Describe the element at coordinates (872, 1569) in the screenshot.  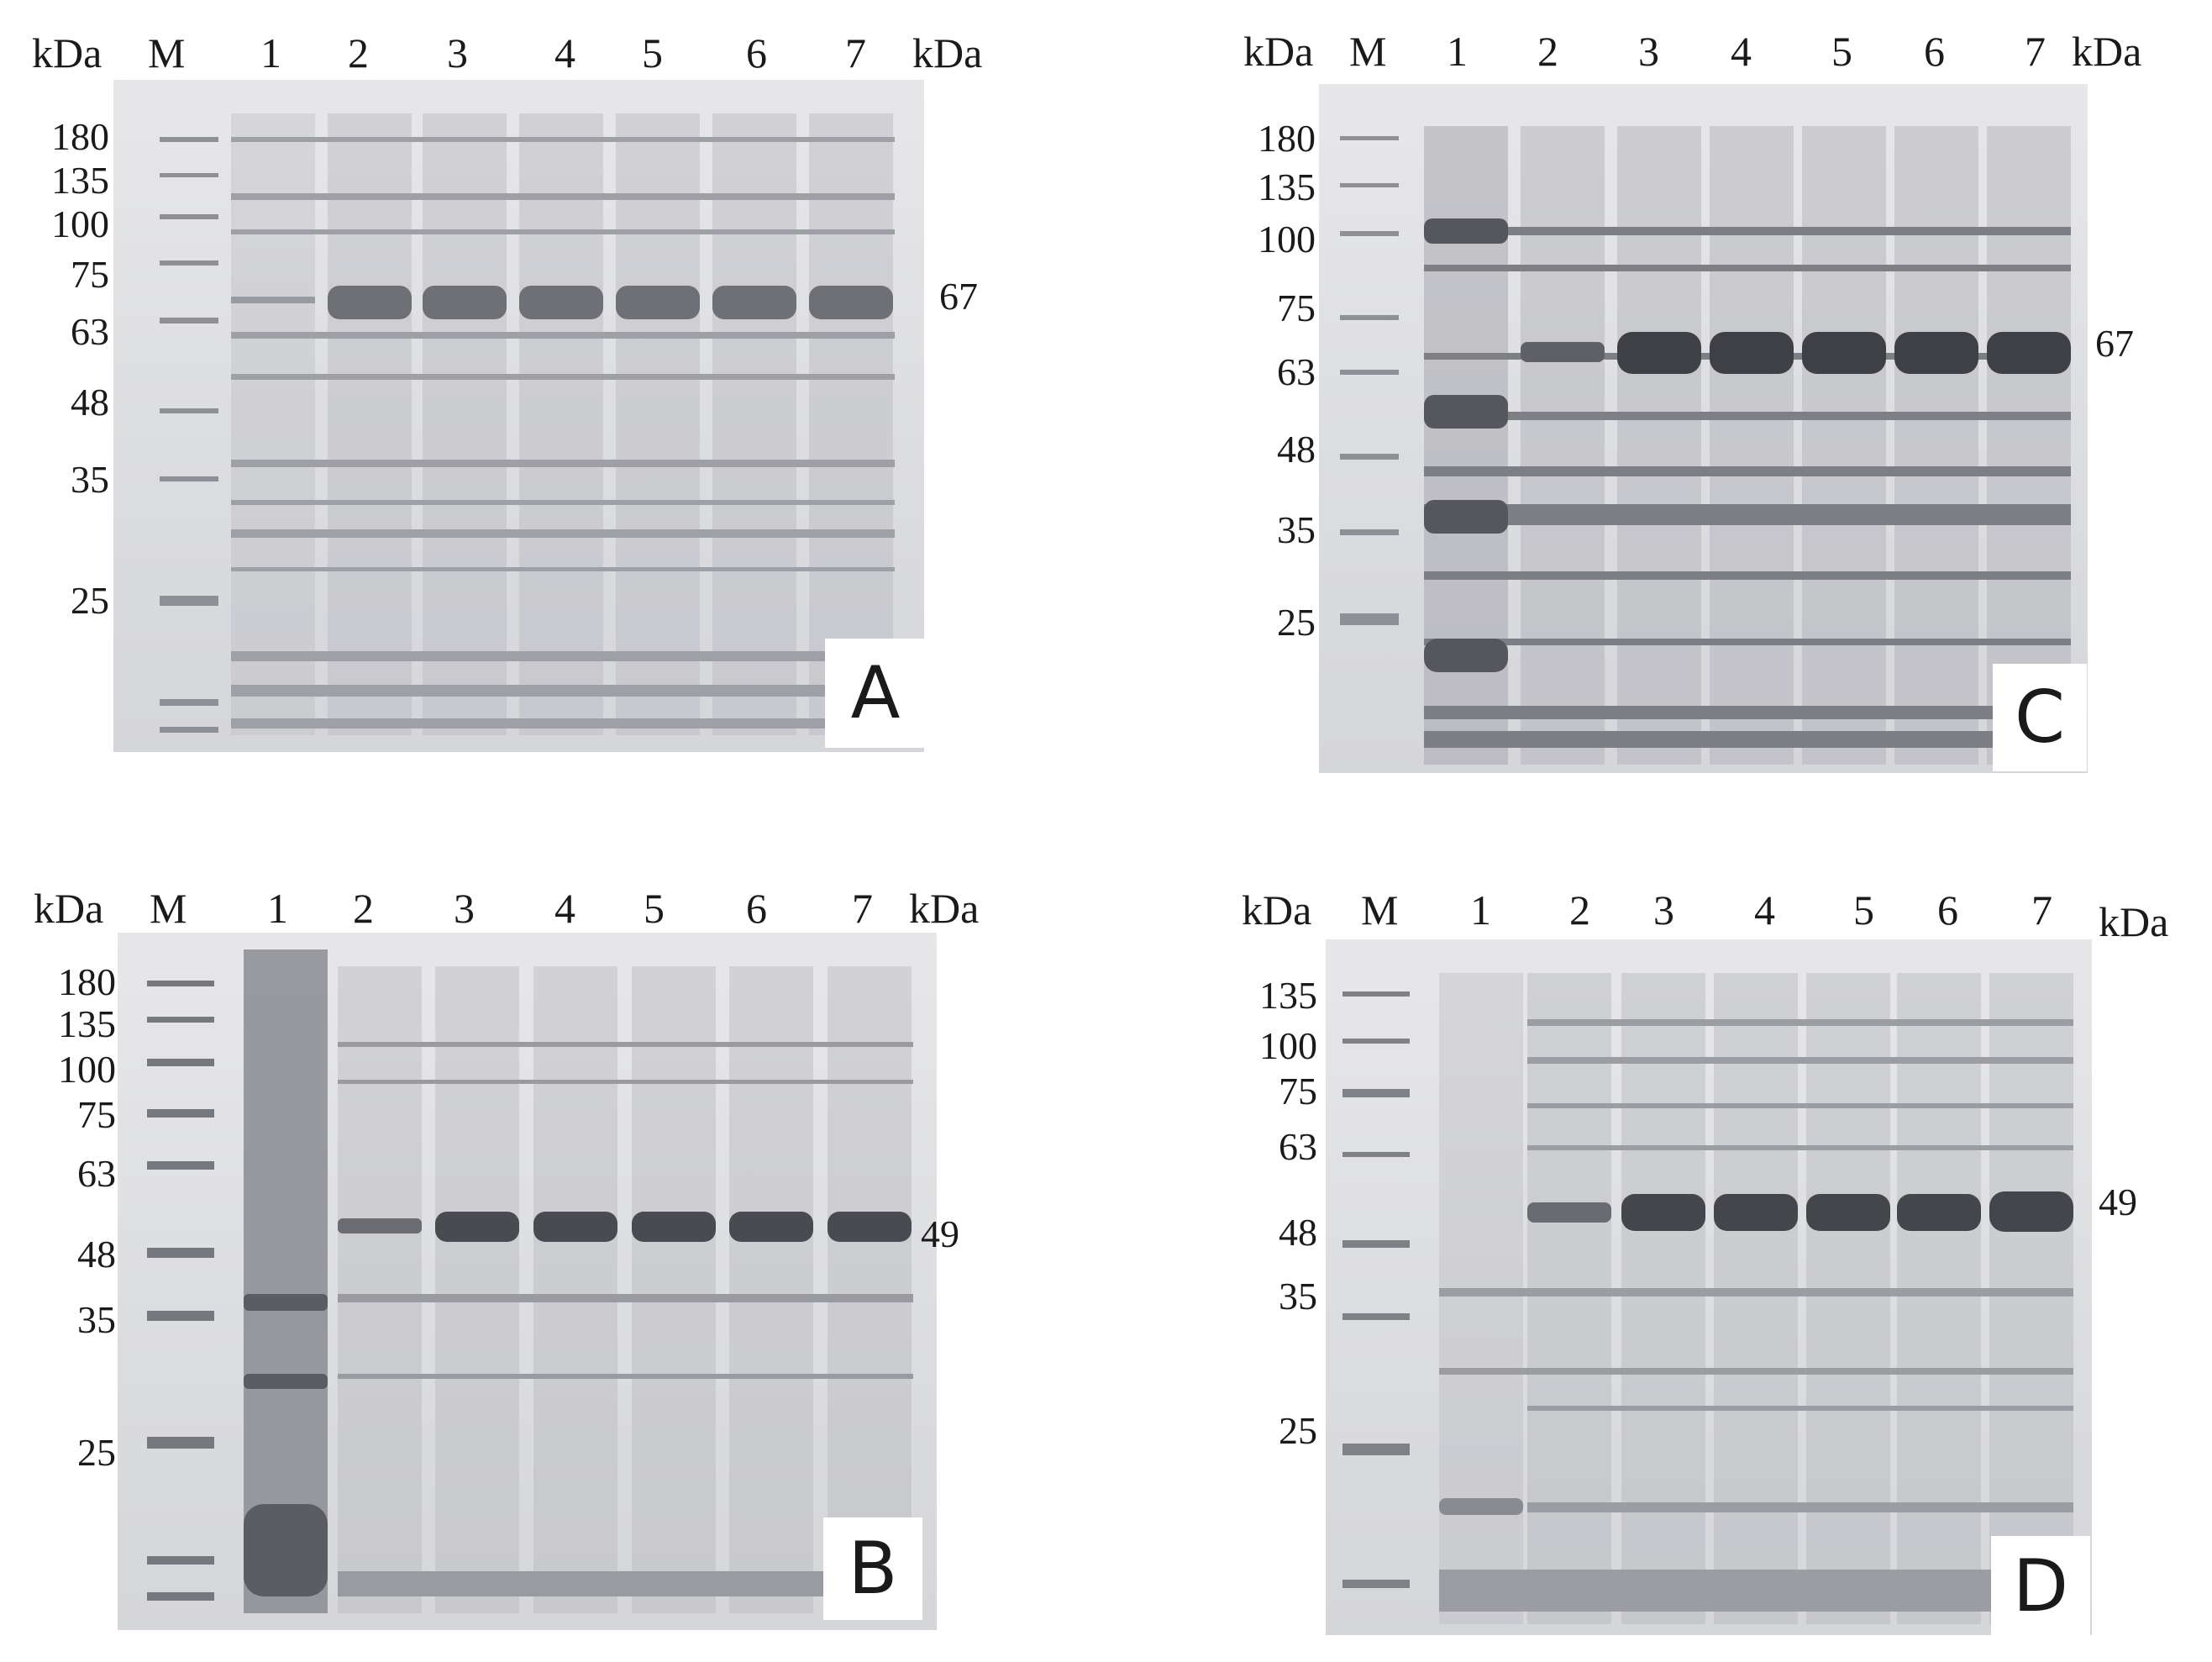
I see `panel-letter: B` at that location.